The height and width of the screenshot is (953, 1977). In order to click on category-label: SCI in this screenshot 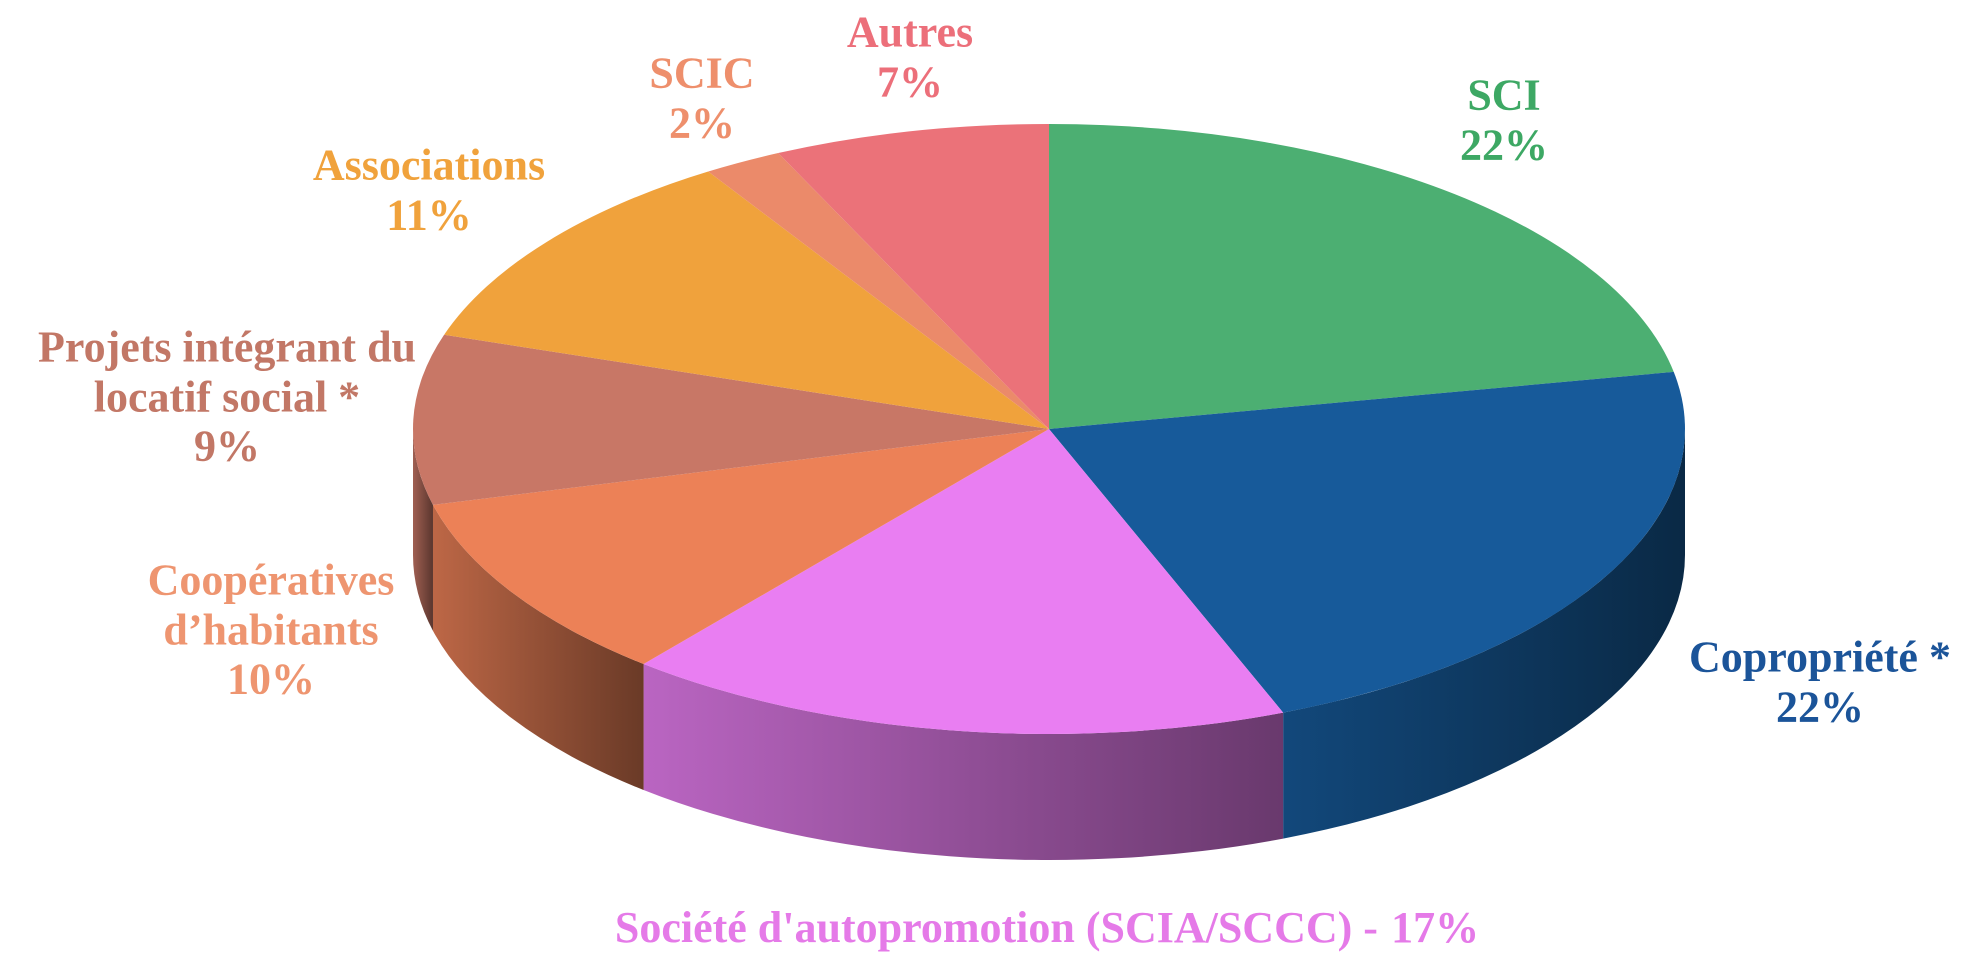, I will do `click(1504, 95)`.